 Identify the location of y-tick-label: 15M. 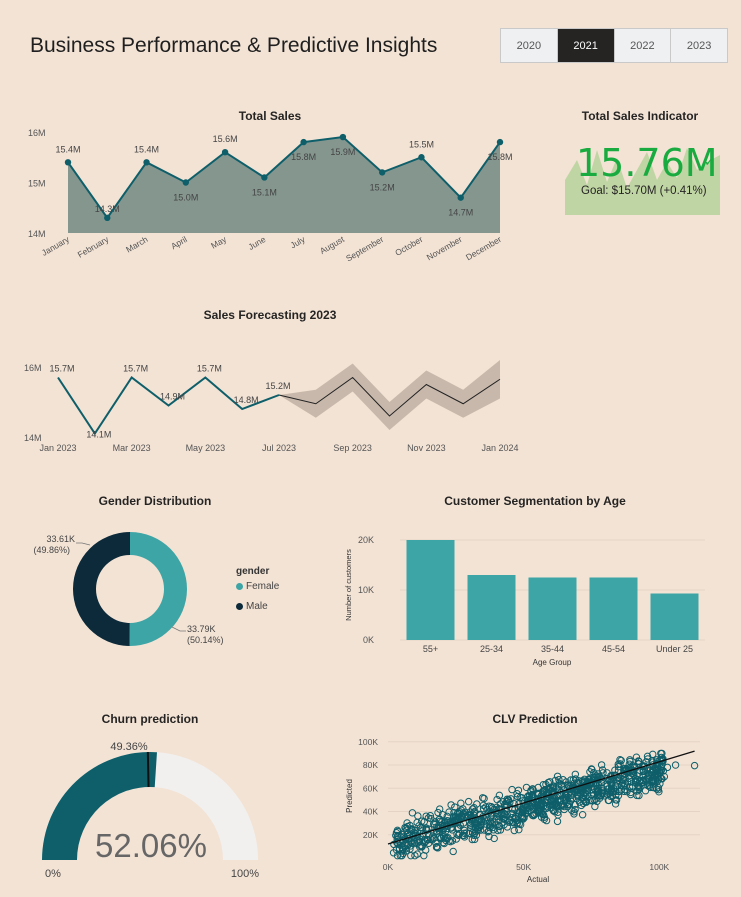
(37, 184).